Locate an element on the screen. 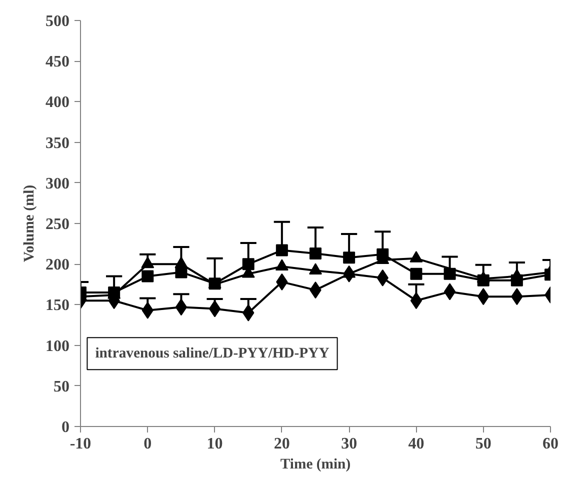 This screenshot has height=486, width=570. y-tick-label: 0 is located at coordinates (66, 427).